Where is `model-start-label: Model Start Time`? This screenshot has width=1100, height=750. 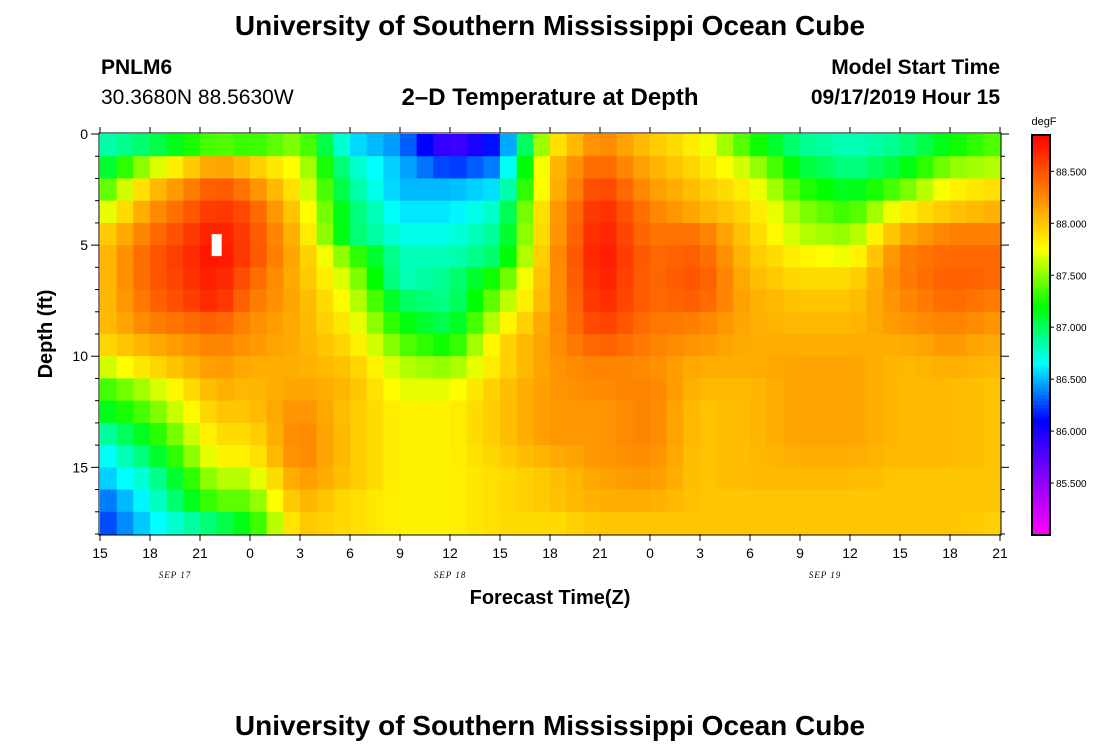 model-start-label: Model Start Time is located at coordinates (915, 67).